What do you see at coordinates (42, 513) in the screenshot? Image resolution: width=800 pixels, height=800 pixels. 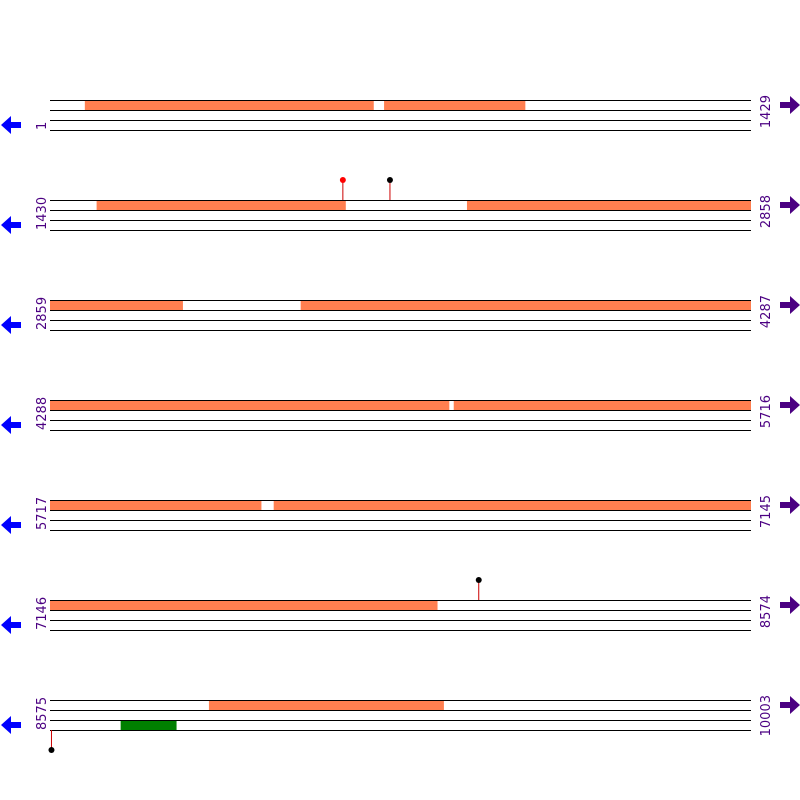 I see `row-start-label: 5717` at bounding box center [42, 513].